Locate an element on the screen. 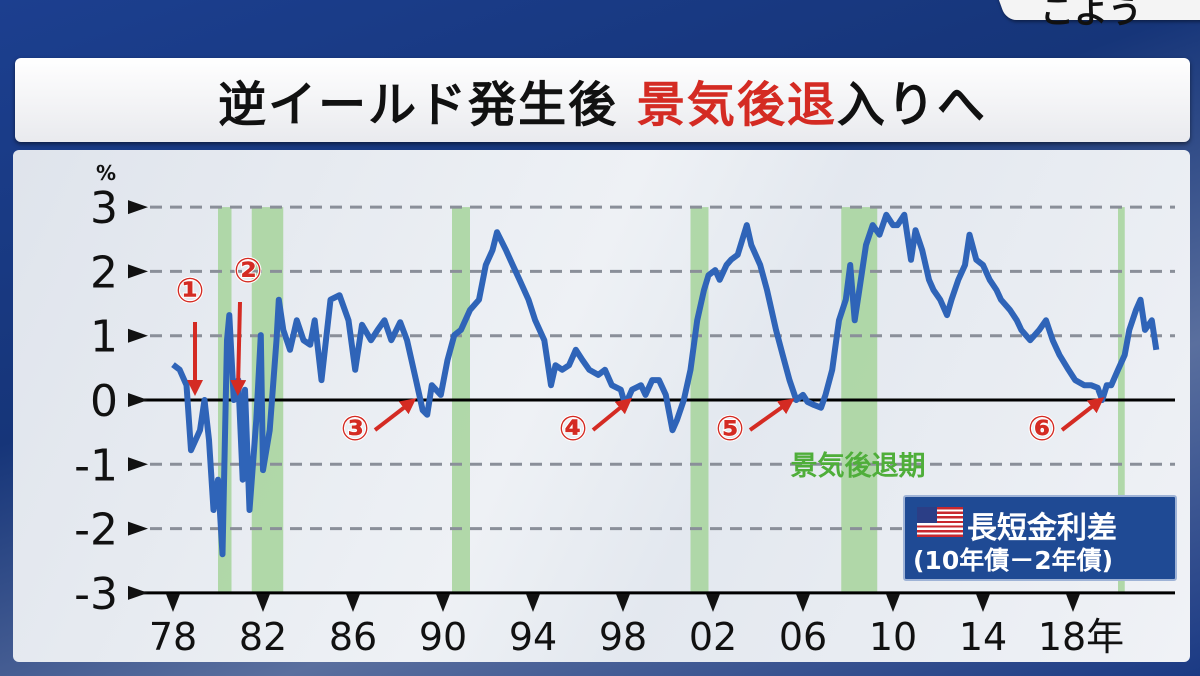 The width and height of the screenshot is (1200, 676). x-tick-label: 78 is located at coordinates (173, 637).